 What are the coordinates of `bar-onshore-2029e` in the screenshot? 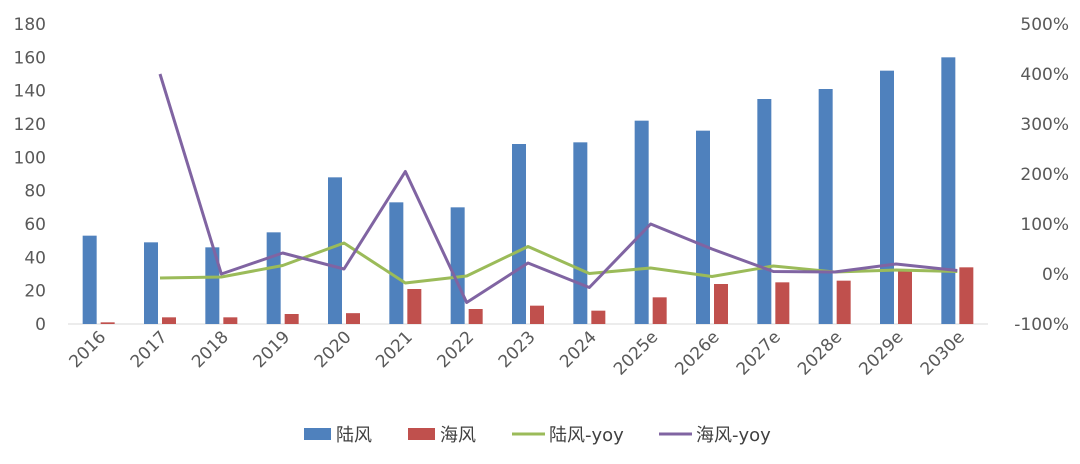 It's located at (887, 197).